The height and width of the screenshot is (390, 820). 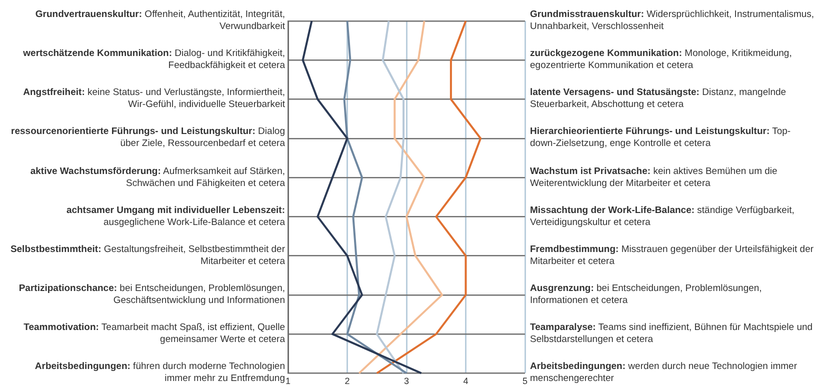 What do you see at coordinates (663, 372) in the screenshot?
I see `category-label: Arbeitsbedingungen: werden durch neue Technologien immer menschengerechter` at bounding box center [663, 372].